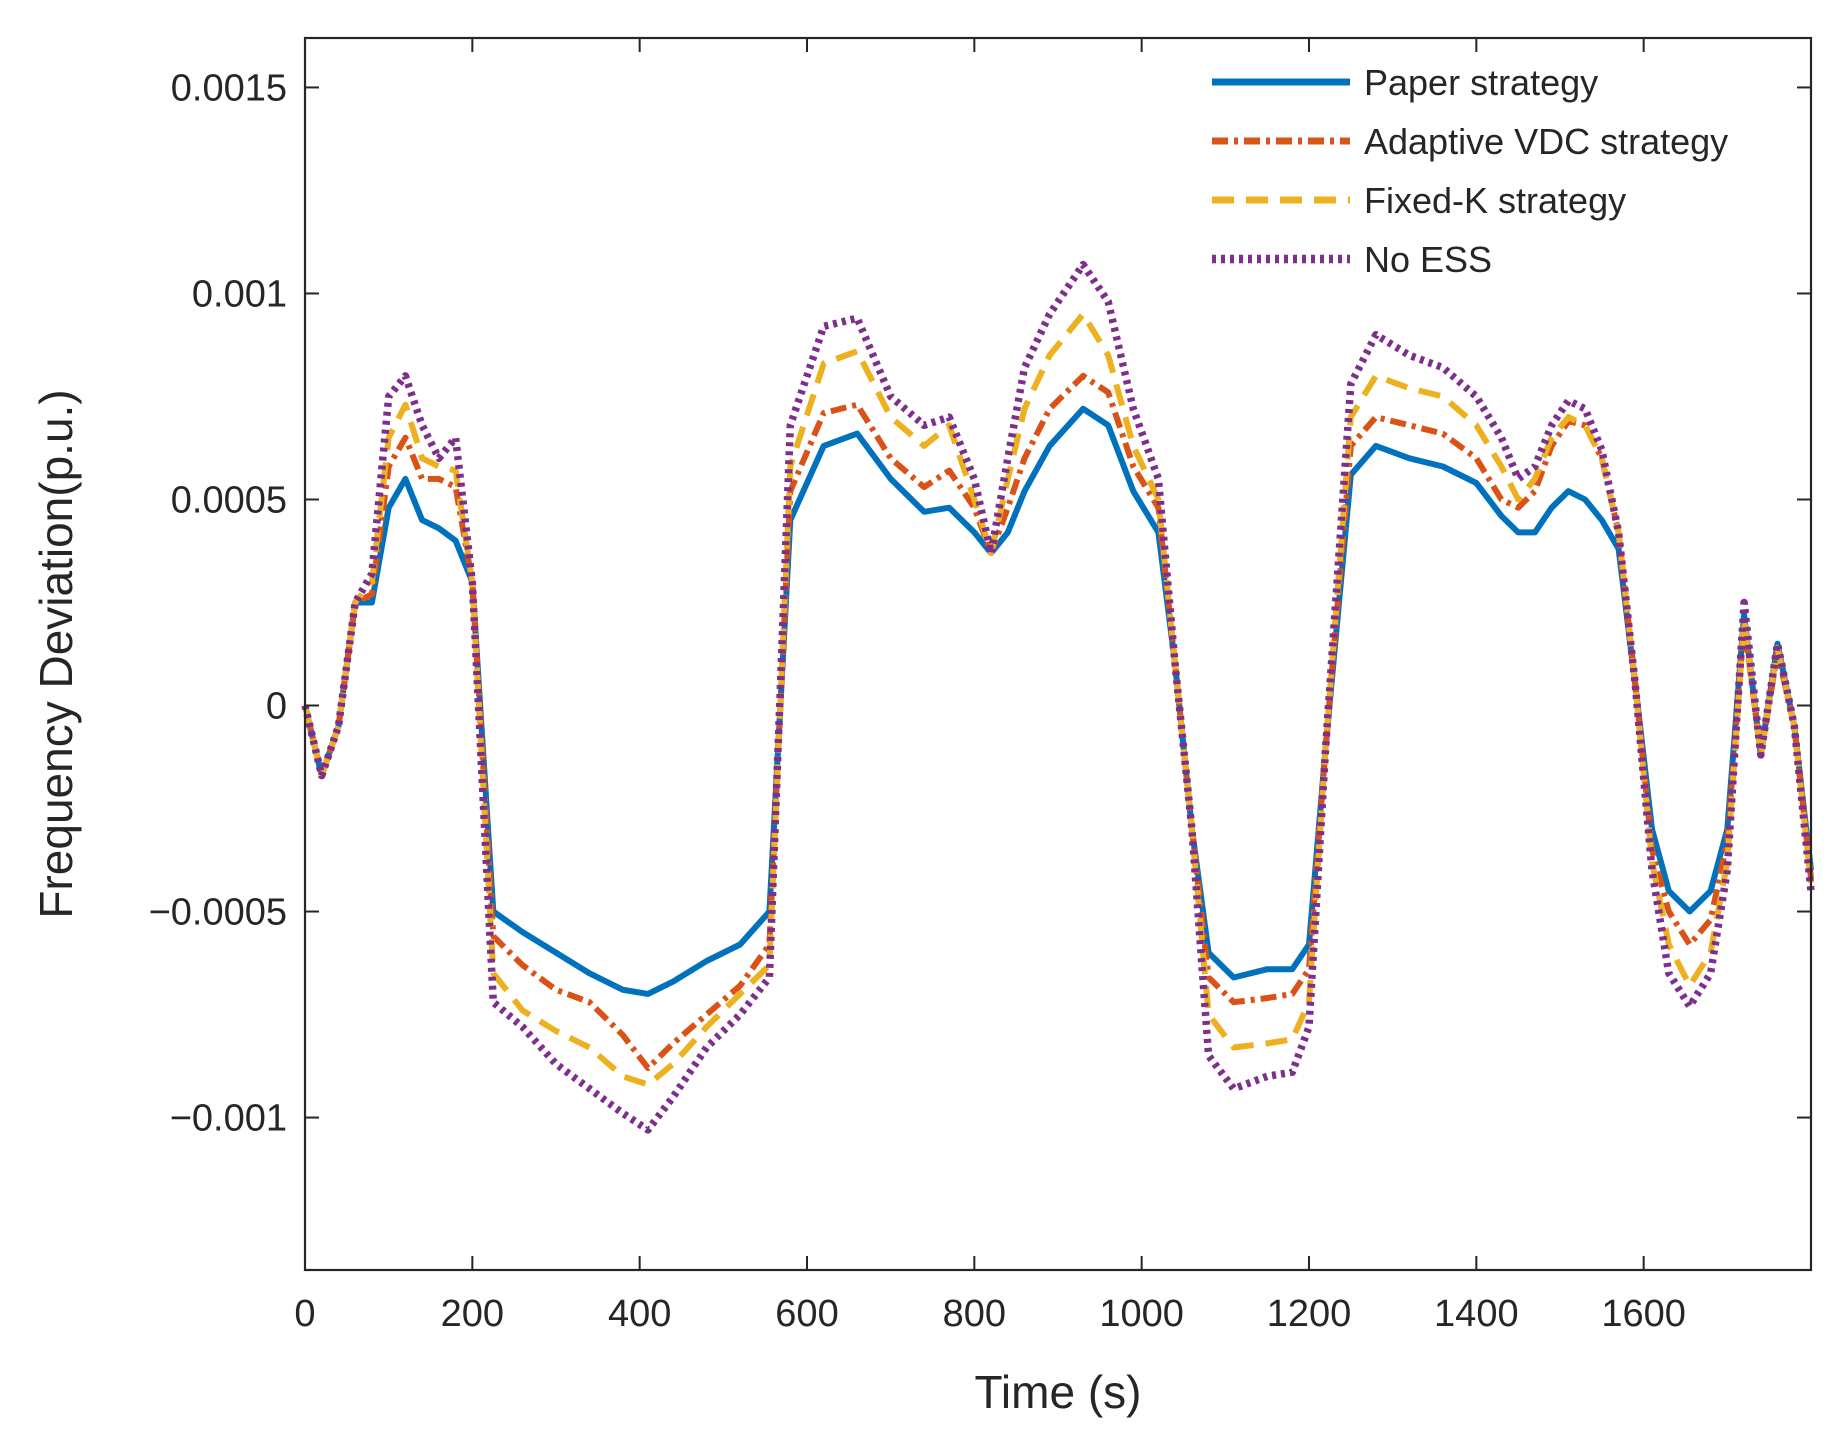 The height and width of the screenshot is (1435, 1839). I want to click on y-tick-label: −0.0005, so click(218, 913).